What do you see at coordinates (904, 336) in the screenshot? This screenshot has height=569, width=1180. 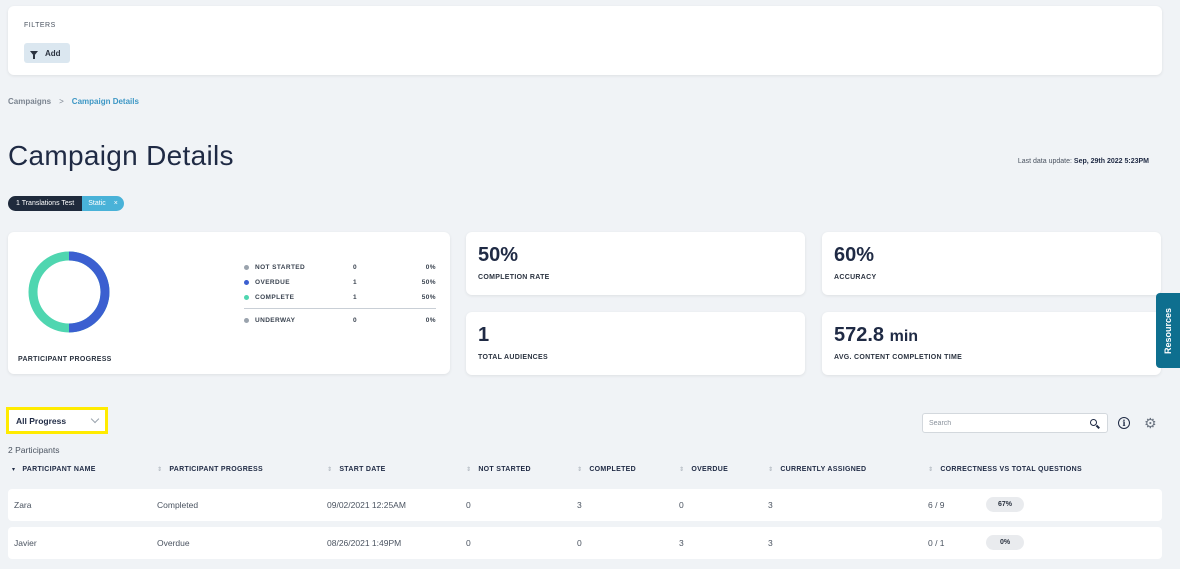 I see `avg-time-unit: min` at bounding box center [904, 336].